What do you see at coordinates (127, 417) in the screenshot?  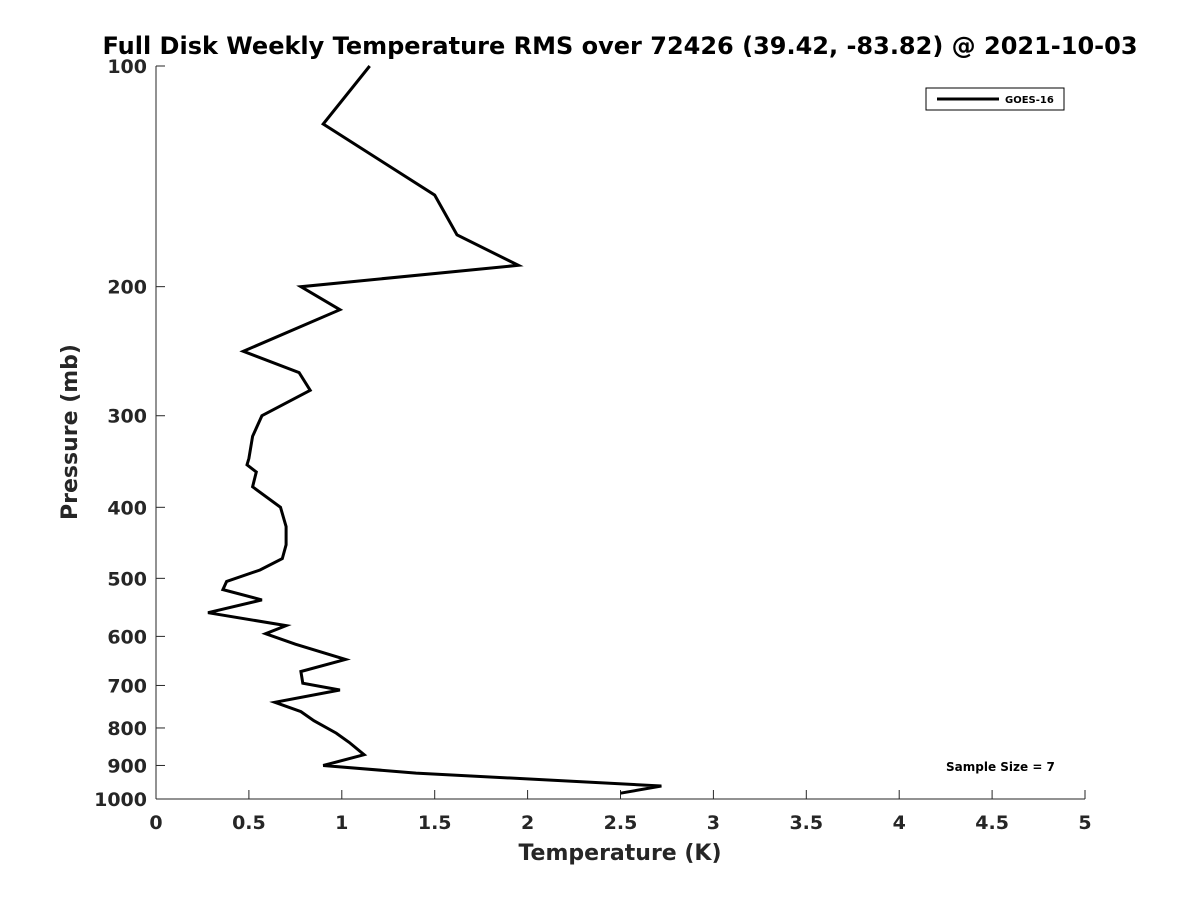 I see `y-tick-label: 300` at bounding box center [127, 417].